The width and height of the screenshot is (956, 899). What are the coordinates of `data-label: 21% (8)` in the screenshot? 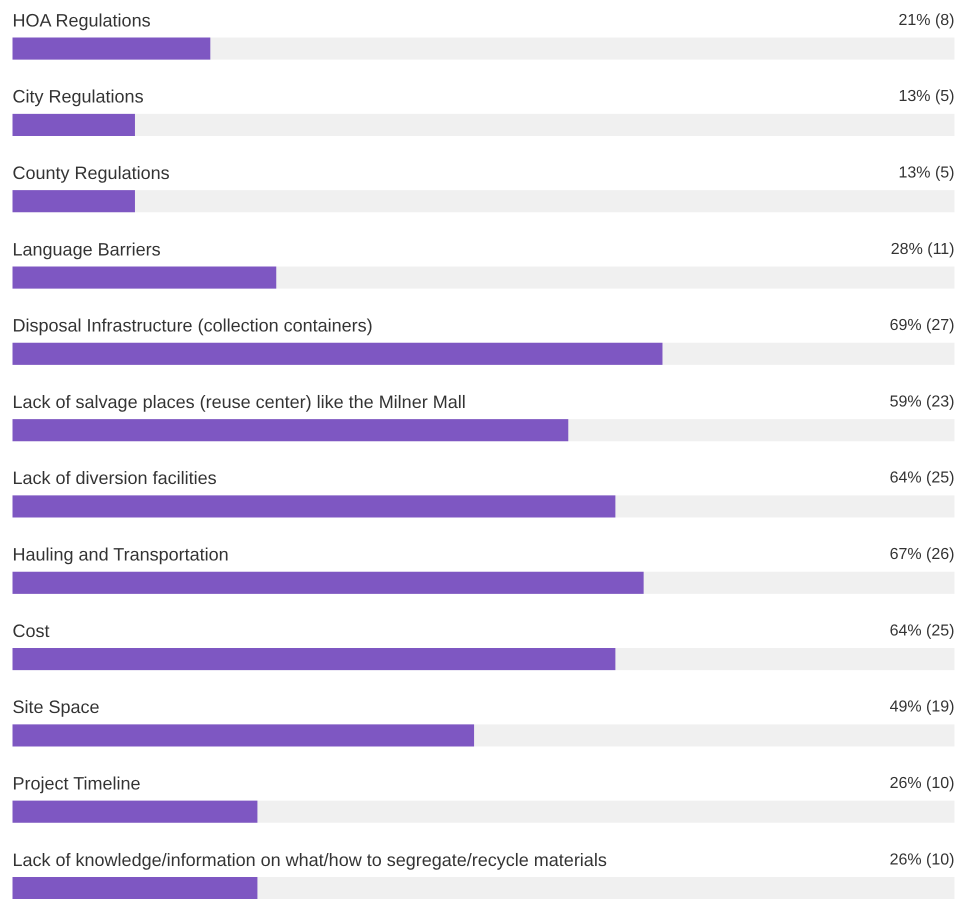 It's located at (926, 20).